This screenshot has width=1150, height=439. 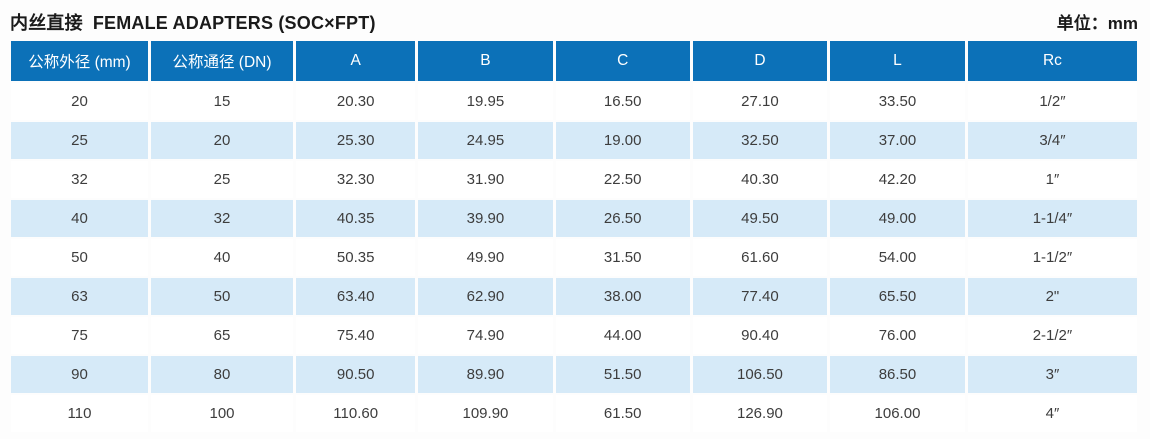 I want to click on table-cell: 50.35, so click(x=356, y=257).